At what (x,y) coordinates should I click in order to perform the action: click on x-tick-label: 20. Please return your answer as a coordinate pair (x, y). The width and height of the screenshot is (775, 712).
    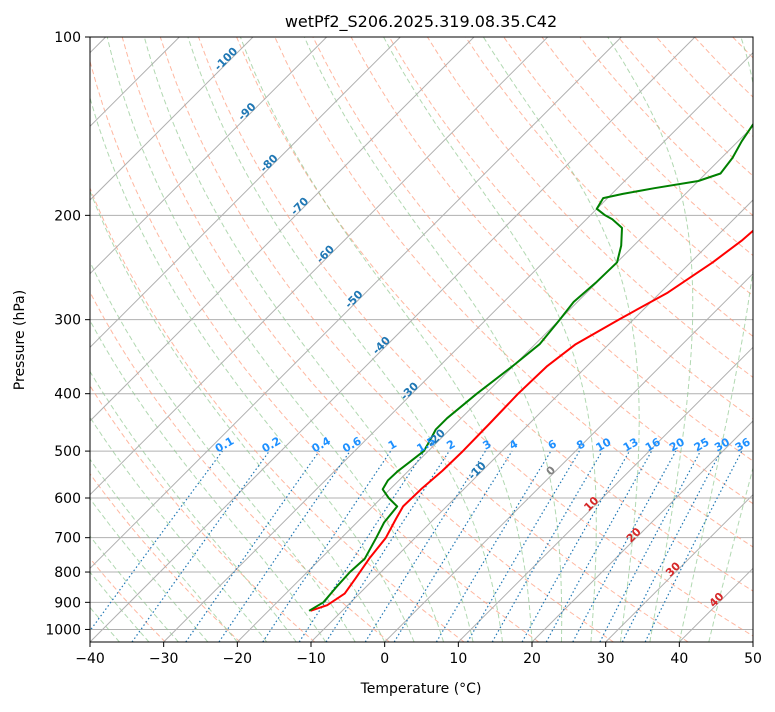
    Looking at the image, I should click on (532, 659).